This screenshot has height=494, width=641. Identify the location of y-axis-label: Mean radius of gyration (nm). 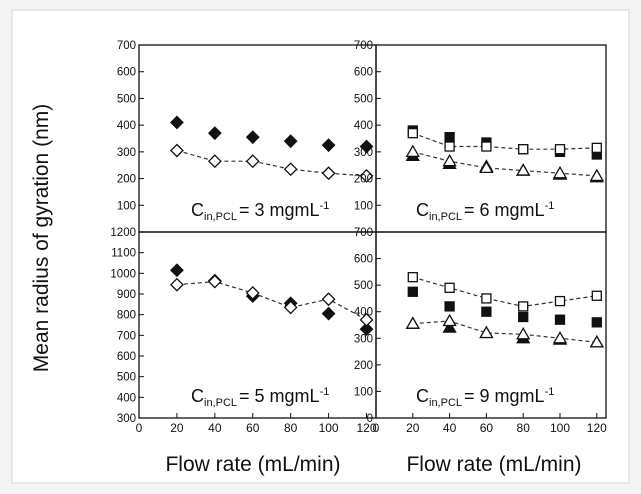
(41, 238).